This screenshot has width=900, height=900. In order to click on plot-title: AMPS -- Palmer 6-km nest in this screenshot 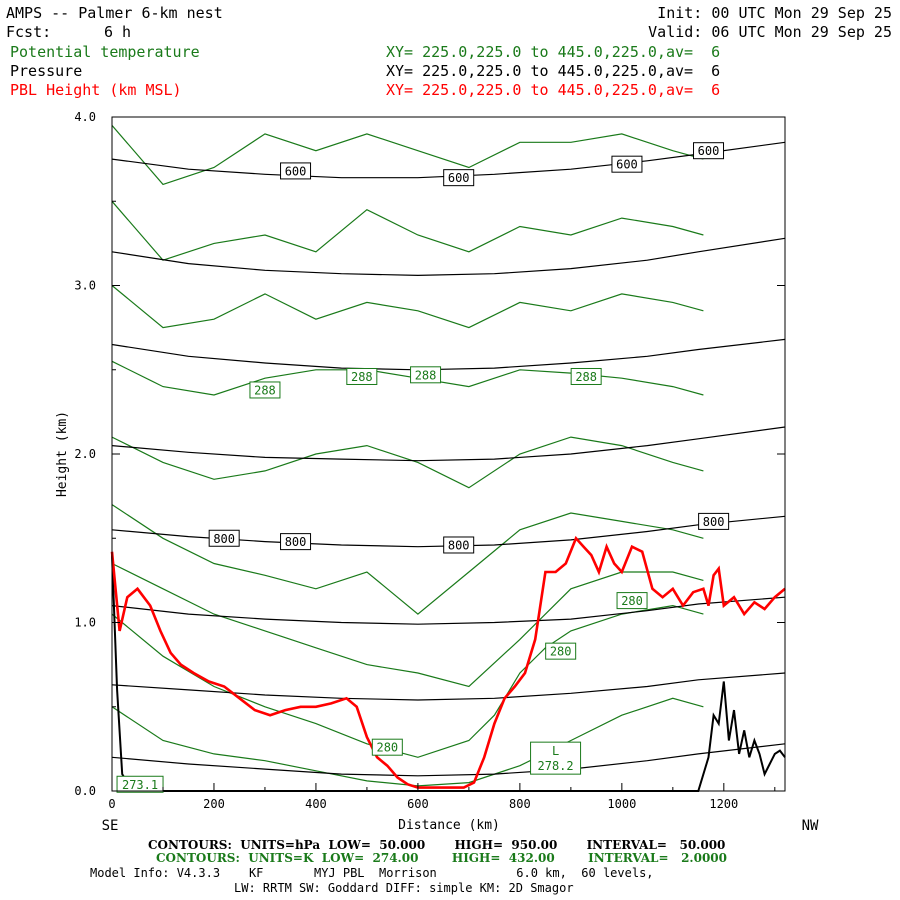, I will do `click(114, 13)`.